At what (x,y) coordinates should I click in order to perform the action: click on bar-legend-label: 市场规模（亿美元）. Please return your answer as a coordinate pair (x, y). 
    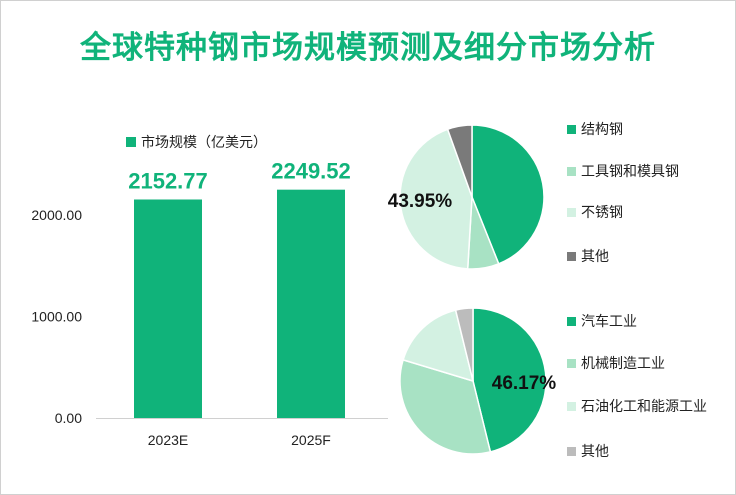
    Looking at the image, I should click on (204, 142).